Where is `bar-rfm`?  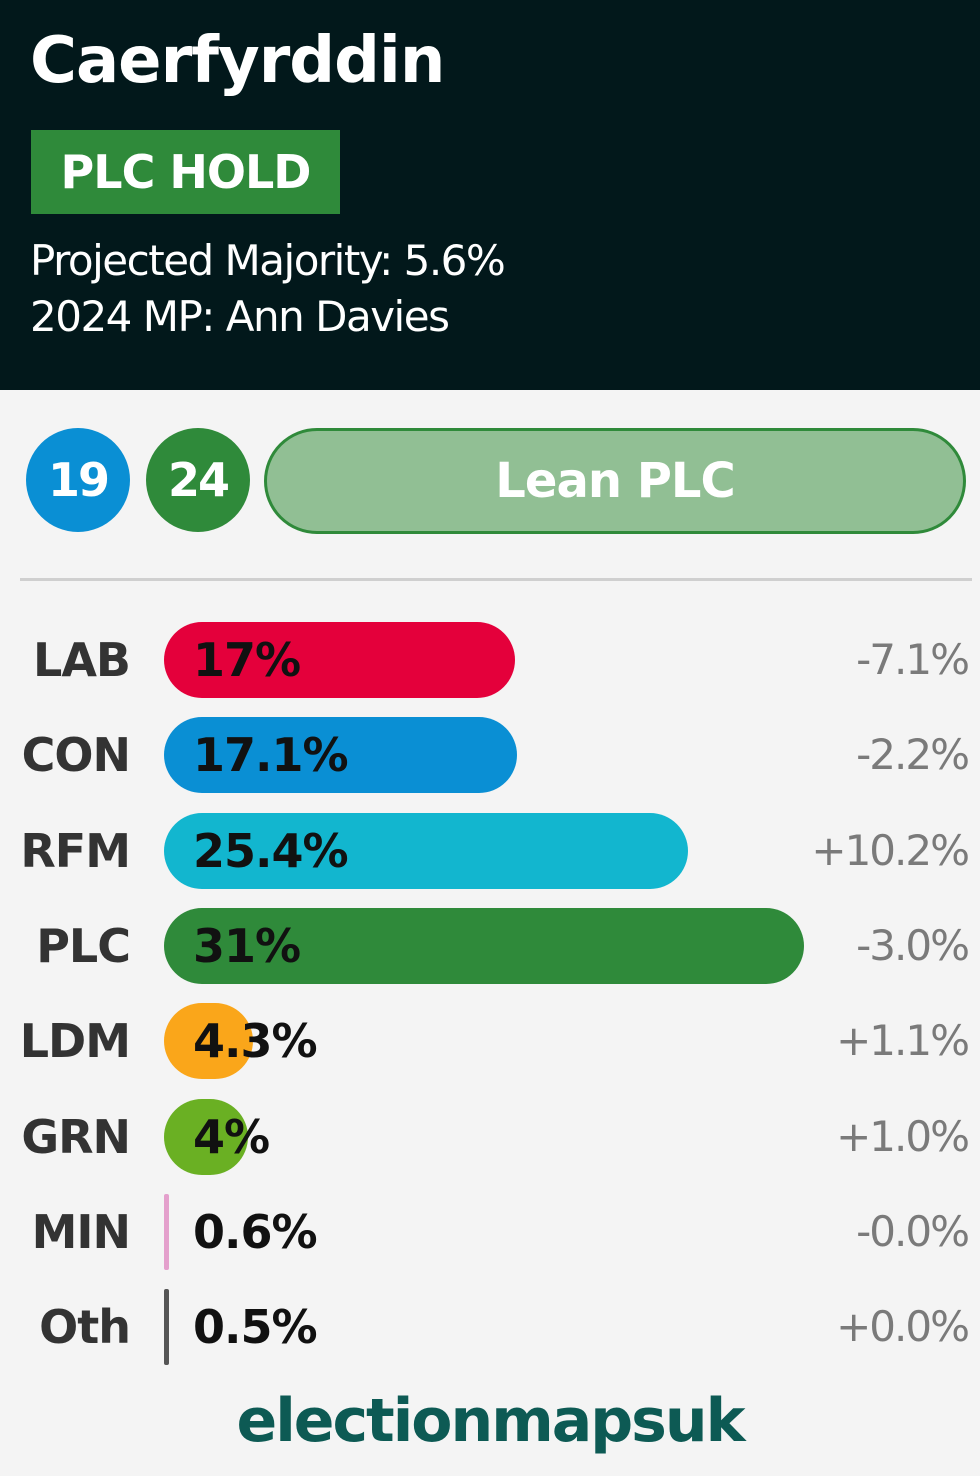 bar-rfm is located at coordinates (426, 850).